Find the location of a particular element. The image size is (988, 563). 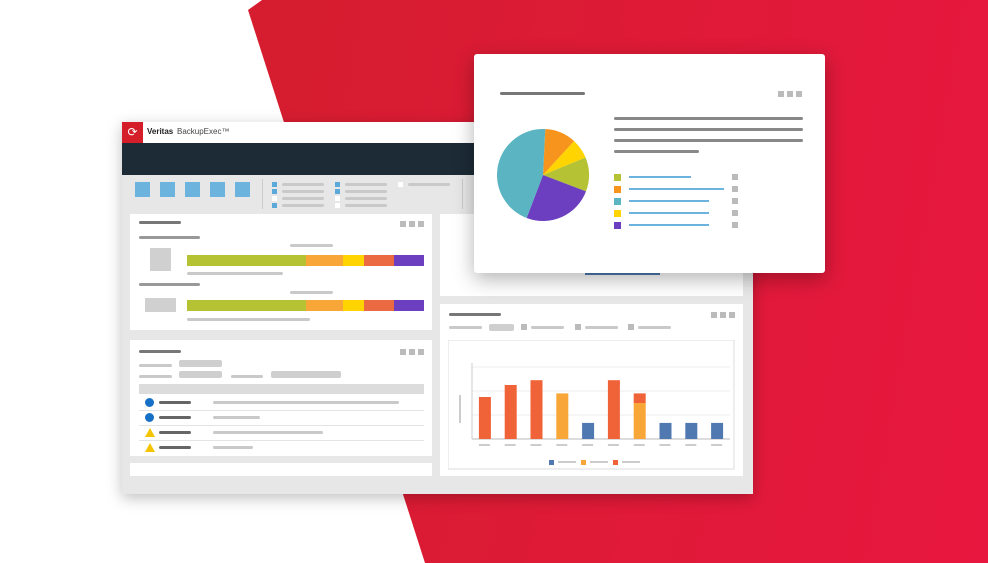

bar-chart-panel is located at coordinates (591, 390).